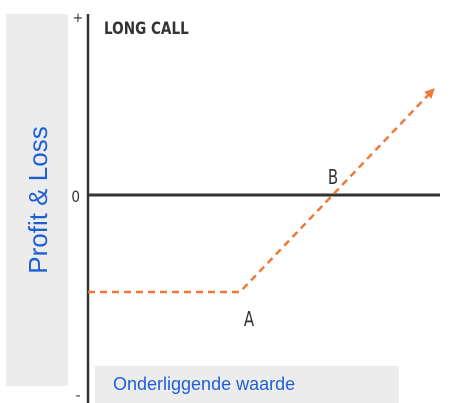 This screenshot has height=403, width=452. I want to click on x-label-panel, so click(247, 384).